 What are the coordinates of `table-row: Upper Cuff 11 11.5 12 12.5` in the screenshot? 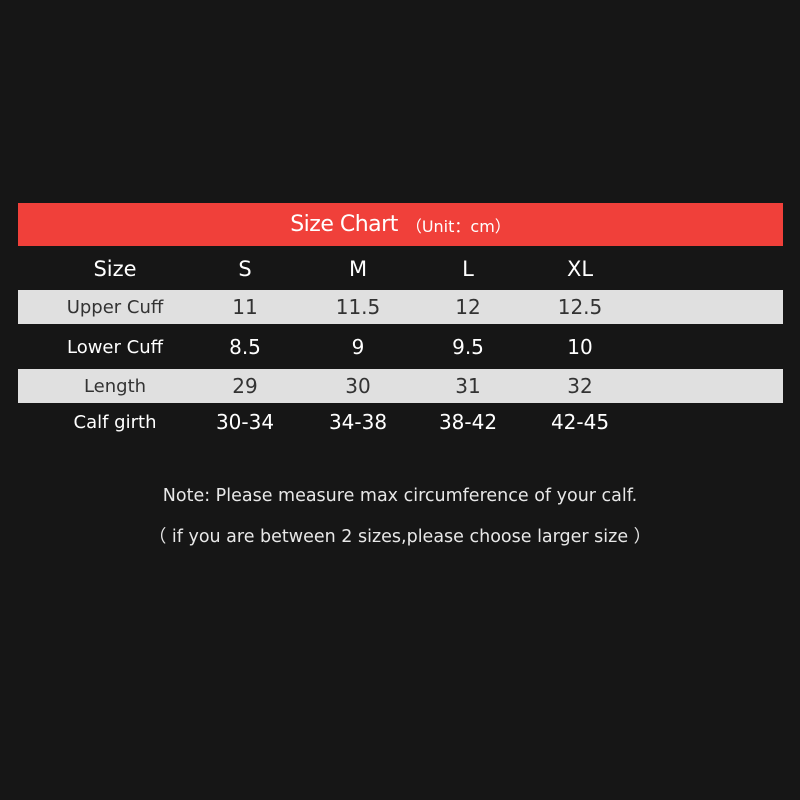 It's located at (400, 307).